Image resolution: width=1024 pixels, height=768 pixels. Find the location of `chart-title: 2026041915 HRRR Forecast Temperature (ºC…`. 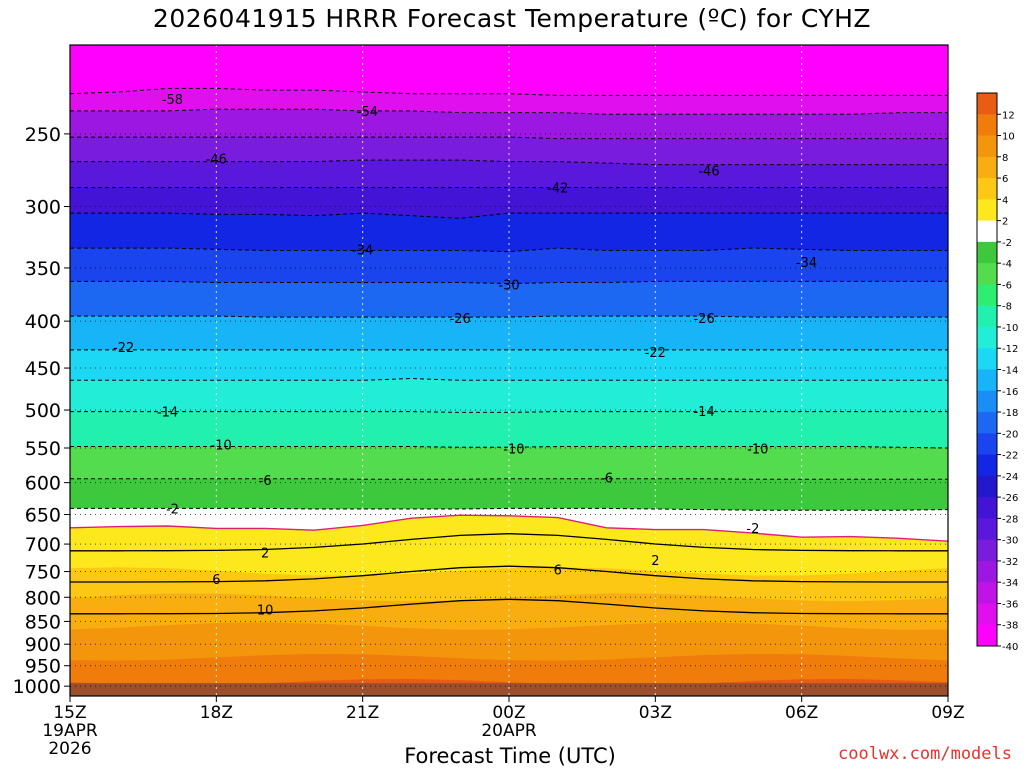

chart-title: 2026041915 HRRR Forecast Temperature (ºC… is located at coordinates (512, 18).